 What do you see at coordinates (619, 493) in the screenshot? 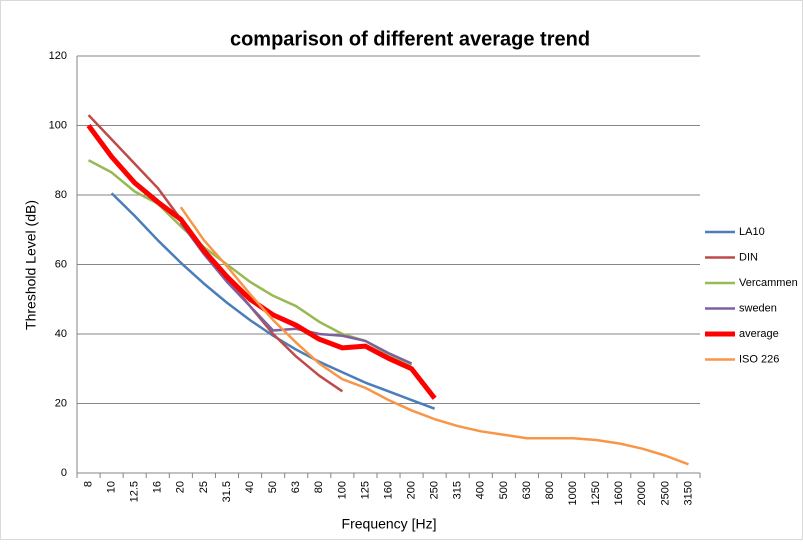
I see `x-tick-label: 1600` at bounding box center [619, 493].